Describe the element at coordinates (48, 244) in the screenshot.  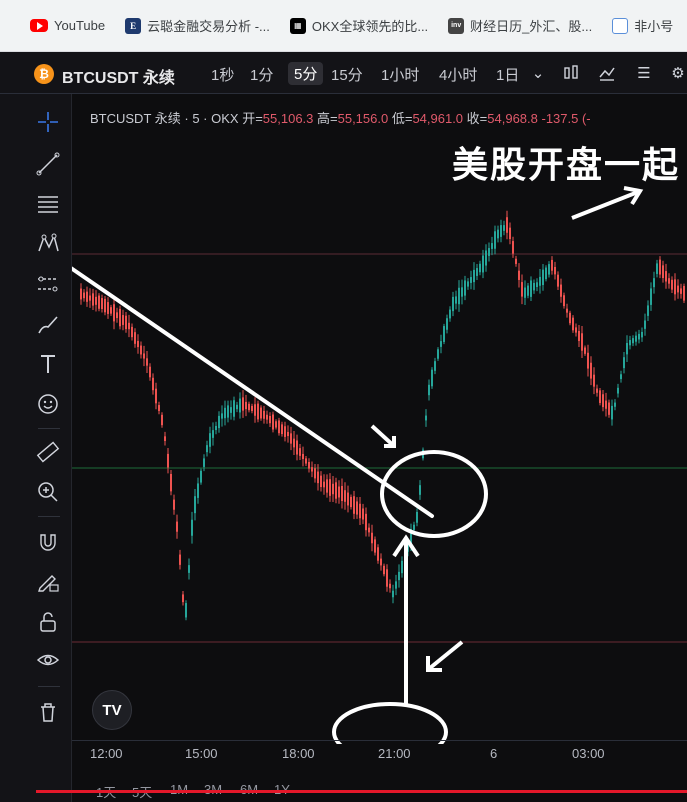
I see `pattern-icon` at that location.